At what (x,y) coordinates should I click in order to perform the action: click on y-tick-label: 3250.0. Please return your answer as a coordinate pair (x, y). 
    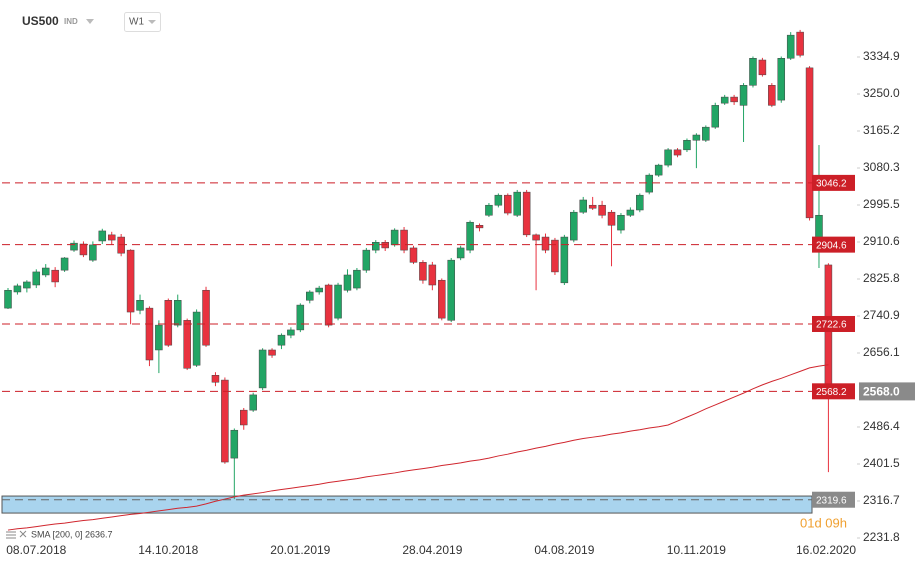
    Looking at the image, I should click on (881, 93).